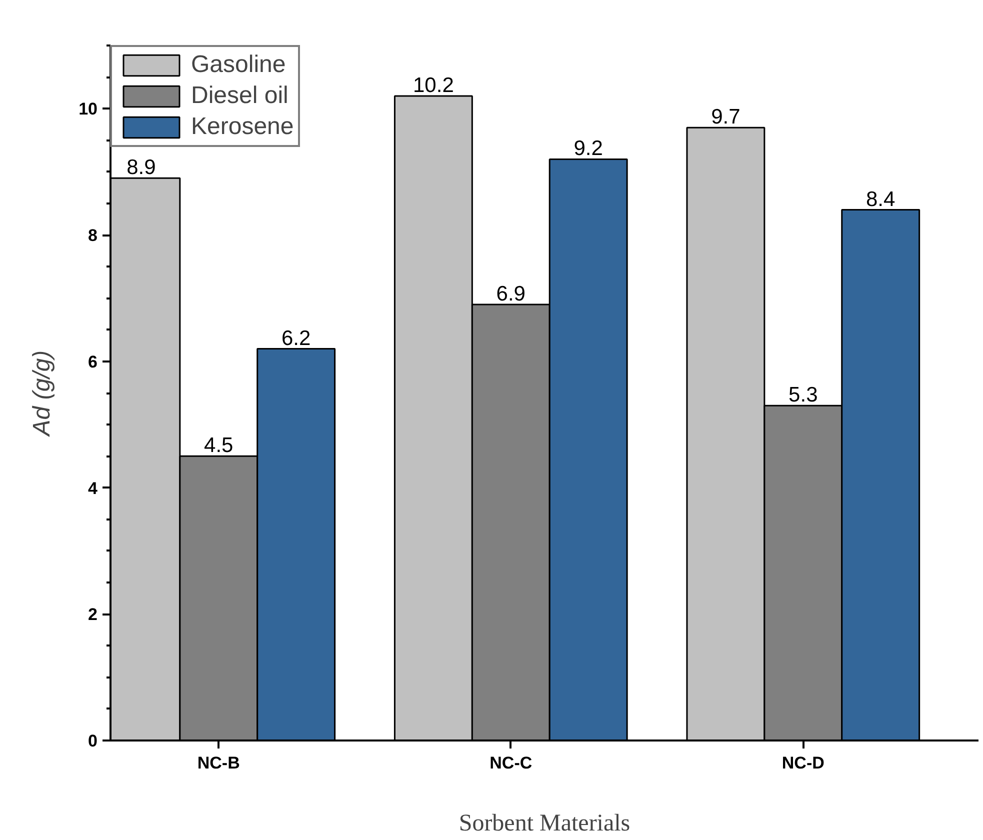 The width and height of the screenshot is (983, 840). Describe the element at coordinates (242, 127) in the screenshot. I see `legend-label: Kerosene` at that location.